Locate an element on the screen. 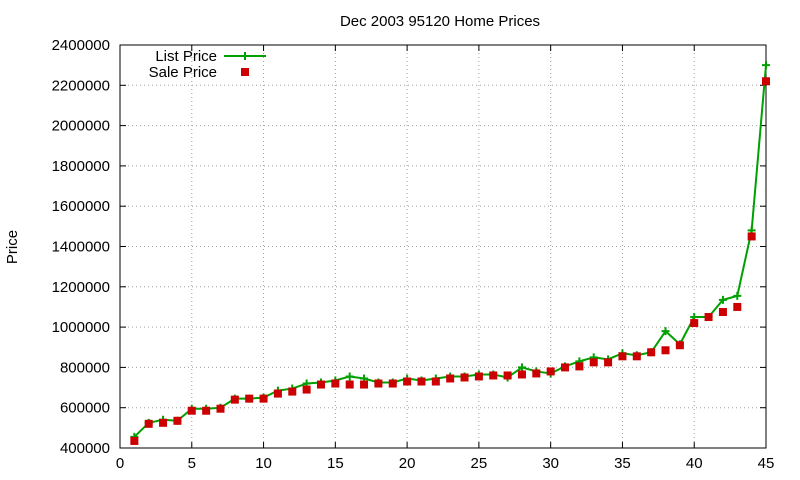 The height and width of the screenshot is (480, 800). x-tick-label: 5 is located at coordinates (192, 463).